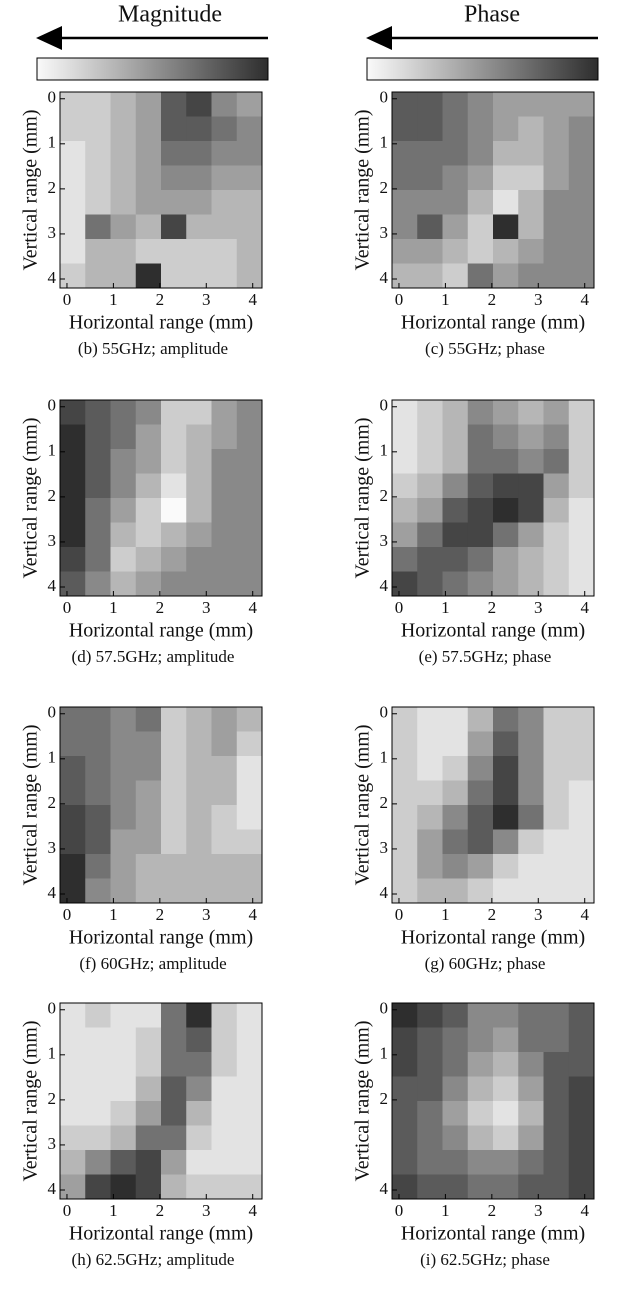 This screenshot has width=631, height=1306. Describe the element at coordinates (67, 914) in the screenshot. I see `x-tick-label: 0` at that location.